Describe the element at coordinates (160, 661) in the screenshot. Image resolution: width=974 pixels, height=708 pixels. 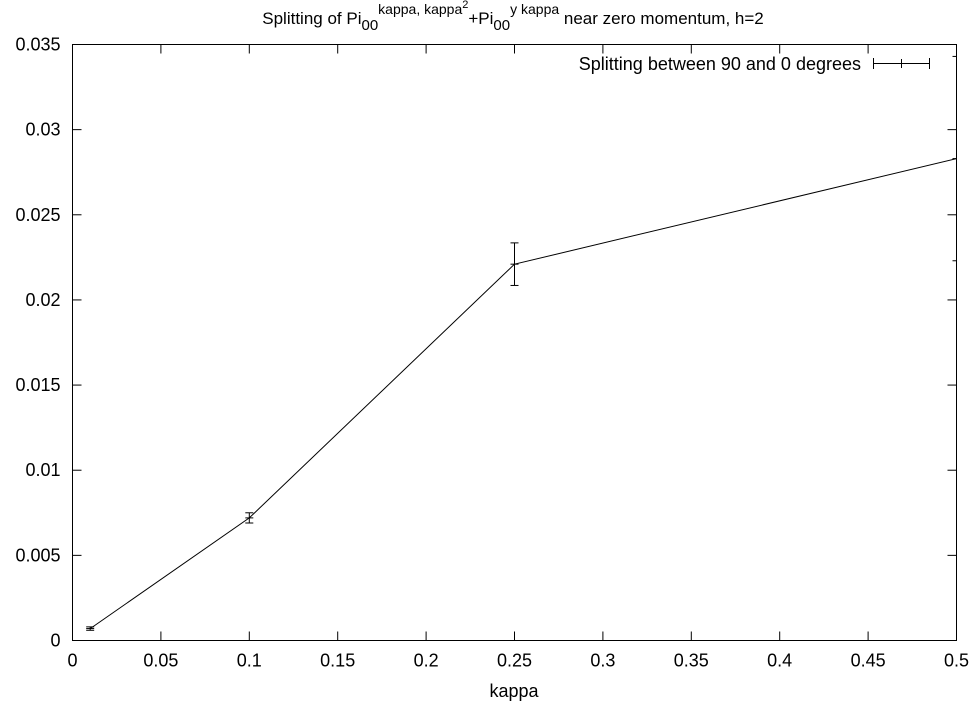
I see `x-tick-label: 0.05` at that location.